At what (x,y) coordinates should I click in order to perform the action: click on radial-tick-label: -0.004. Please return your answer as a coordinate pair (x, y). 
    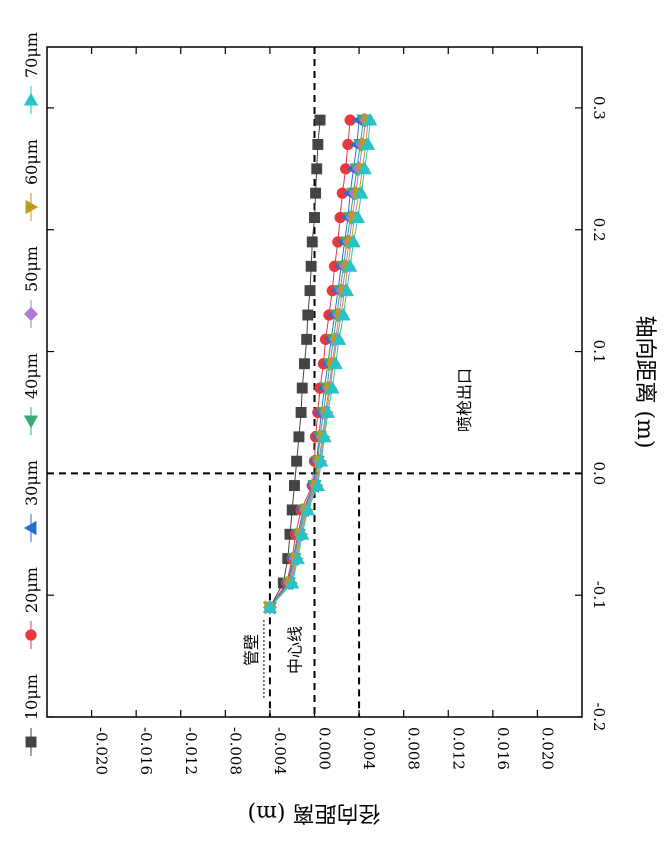
    Looking at the image, I should click on (280, 751).